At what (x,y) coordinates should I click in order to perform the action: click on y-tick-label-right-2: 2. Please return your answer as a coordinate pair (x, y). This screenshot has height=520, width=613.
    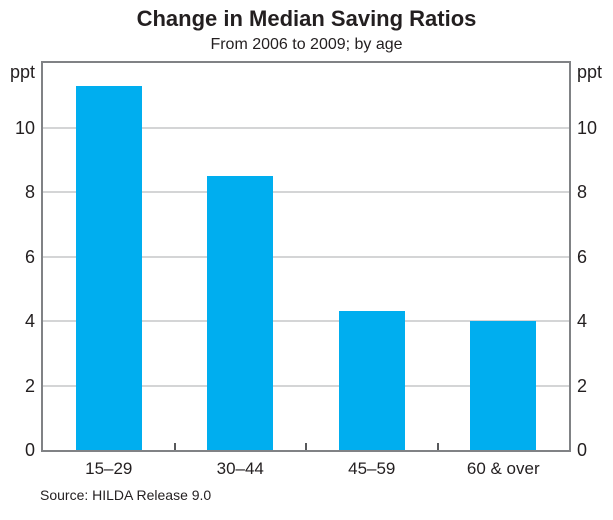
    Looking at the image, I should click on (582, 385).